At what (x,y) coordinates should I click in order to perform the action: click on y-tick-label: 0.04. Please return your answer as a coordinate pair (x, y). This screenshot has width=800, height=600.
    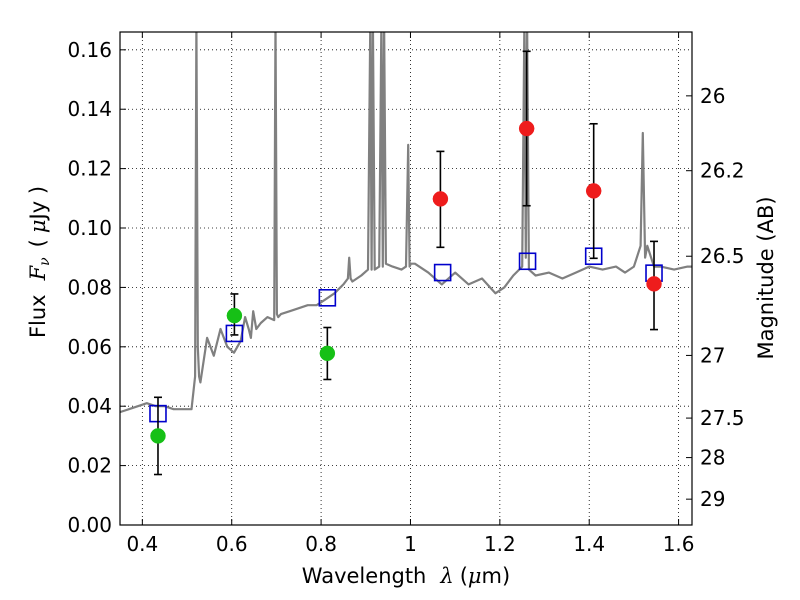
    Looking at the image, I should click on (89, 406).